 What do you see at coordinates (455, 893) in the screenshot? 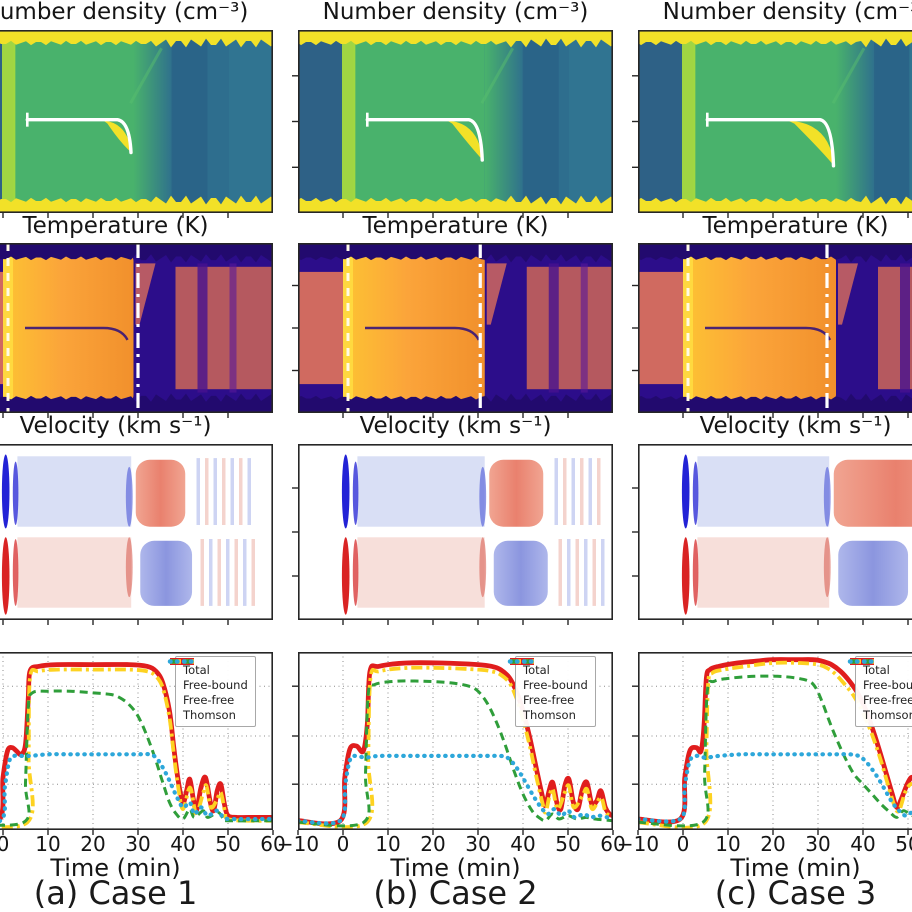
I see `case-caption: (b) Case 2` at bounding box center [455, 893].